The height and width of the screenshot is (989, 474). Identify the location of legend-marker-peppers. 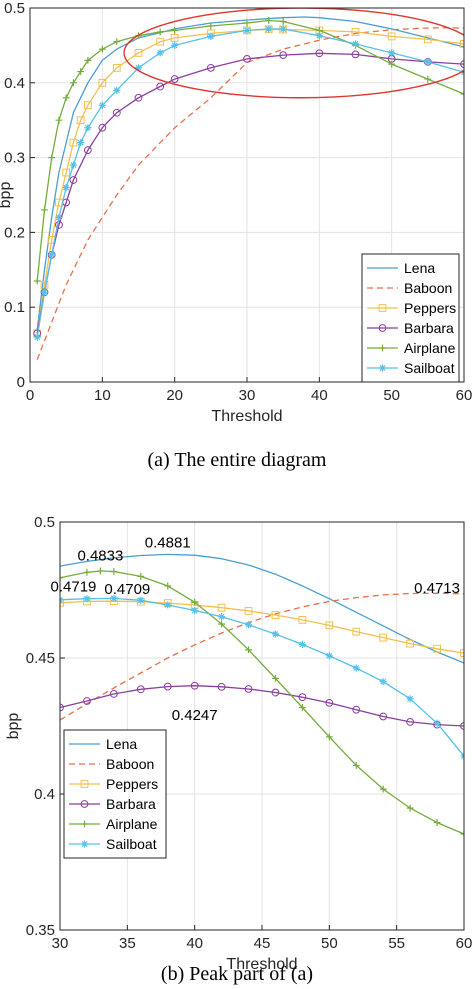
(84, 784).